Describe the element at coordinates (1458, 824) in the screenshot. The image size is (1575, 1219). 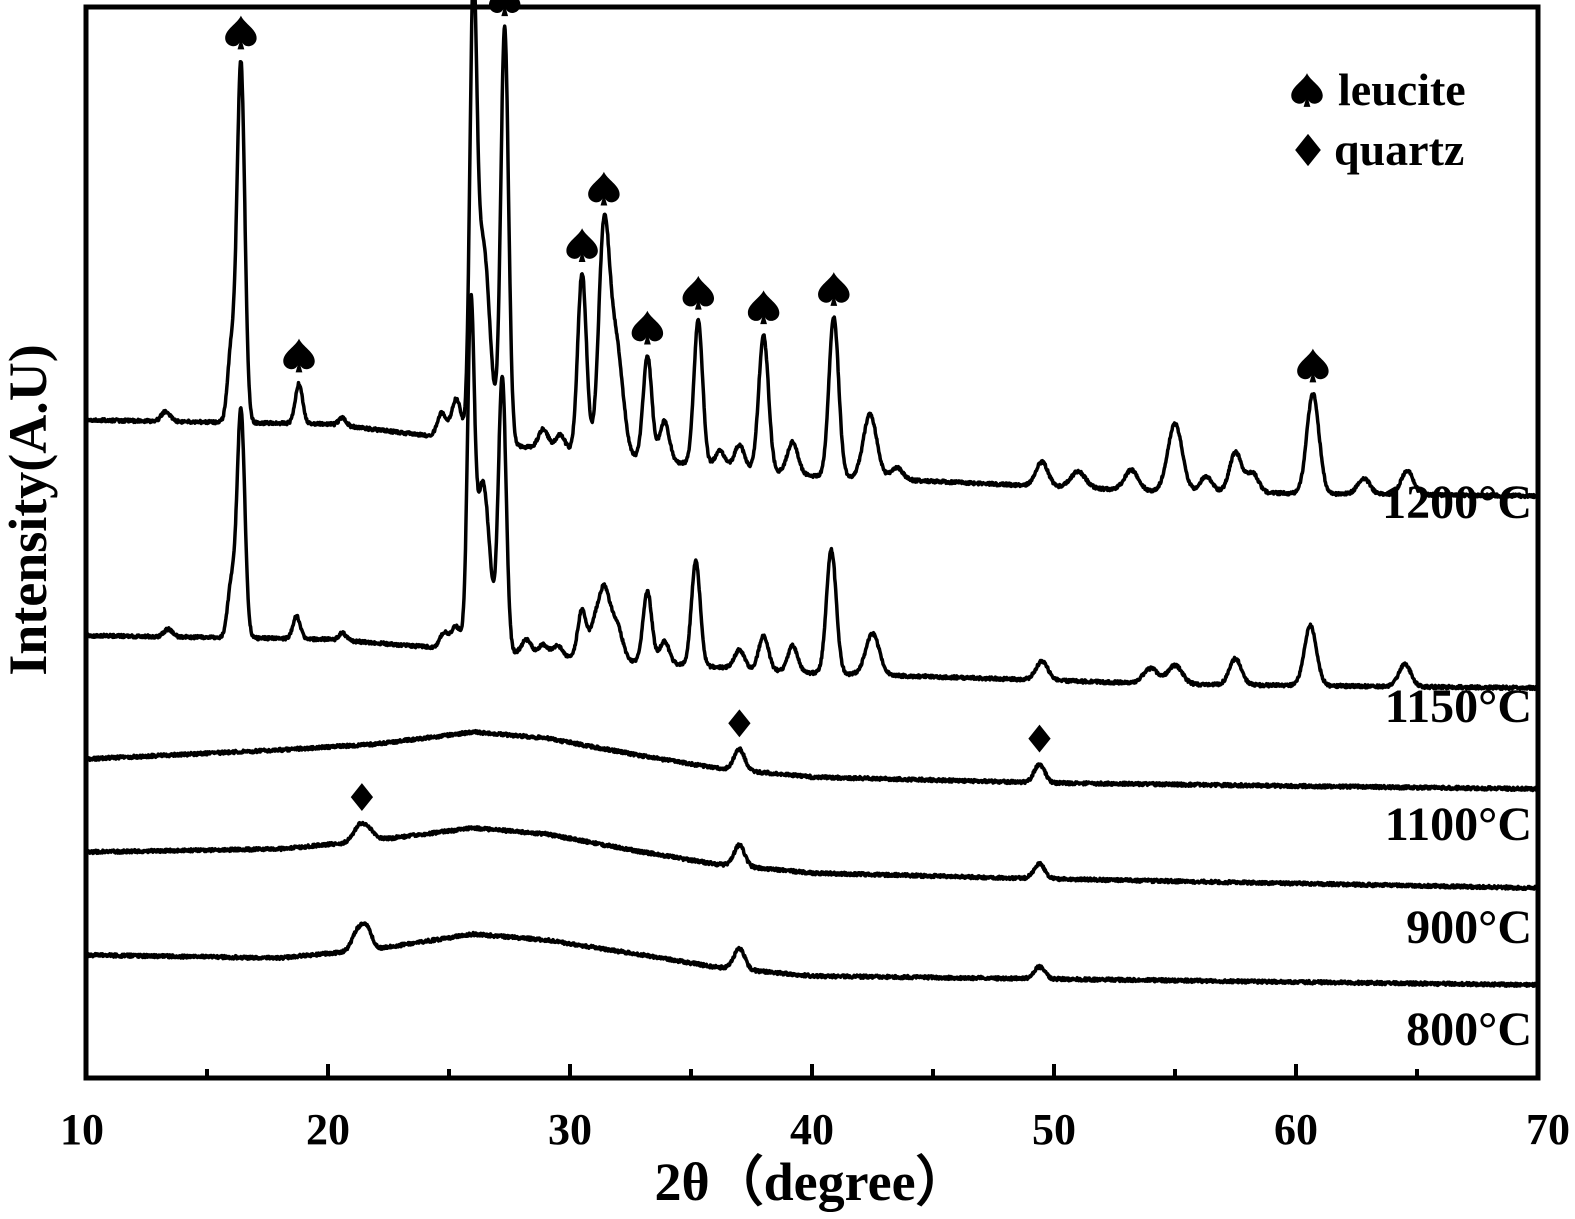
I see `curve-label-1100c: 1100°C` at that location.